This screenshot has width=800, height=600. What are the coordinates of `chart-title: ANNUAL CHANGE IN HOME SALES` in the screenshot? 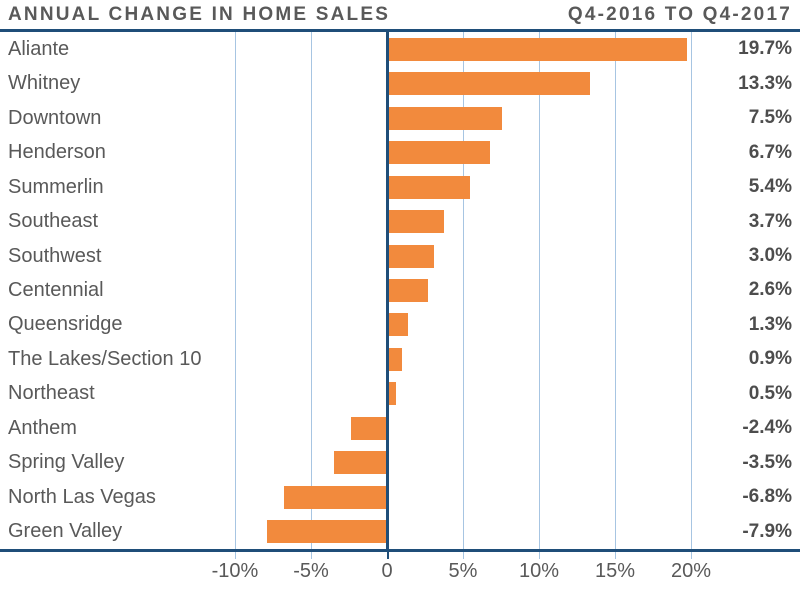 It's located at (199, 14).